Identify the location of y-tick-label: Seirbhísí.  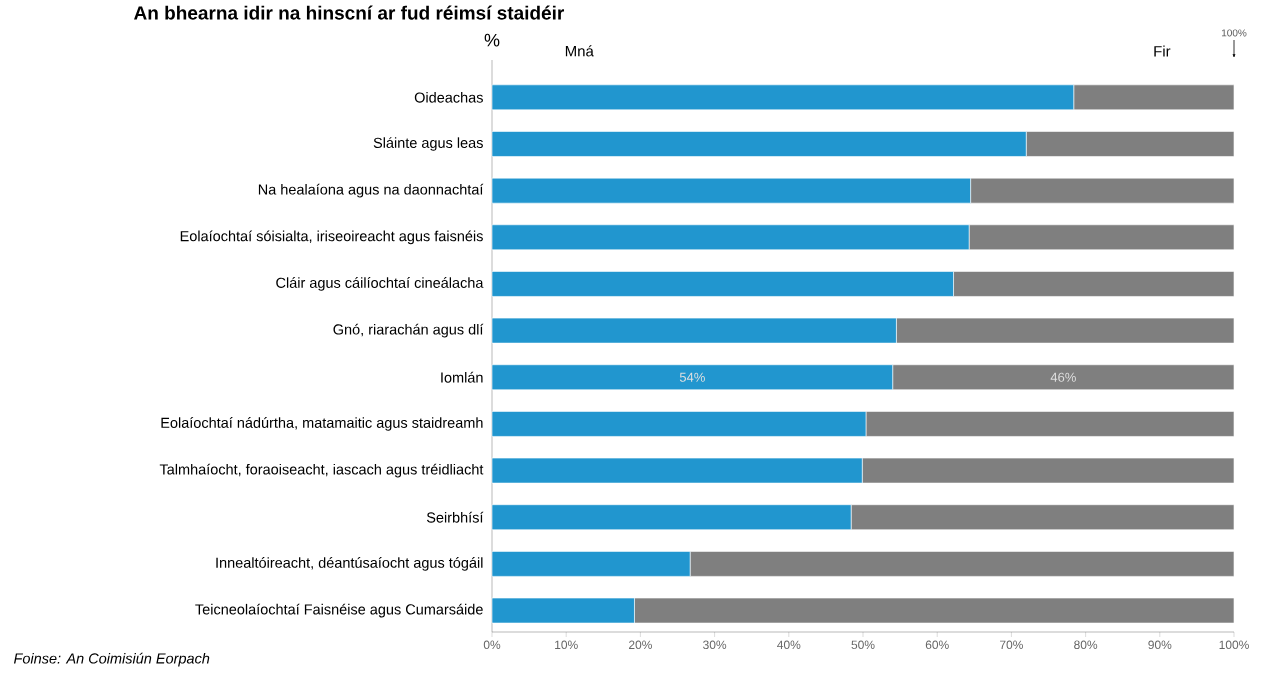
(455, 517).